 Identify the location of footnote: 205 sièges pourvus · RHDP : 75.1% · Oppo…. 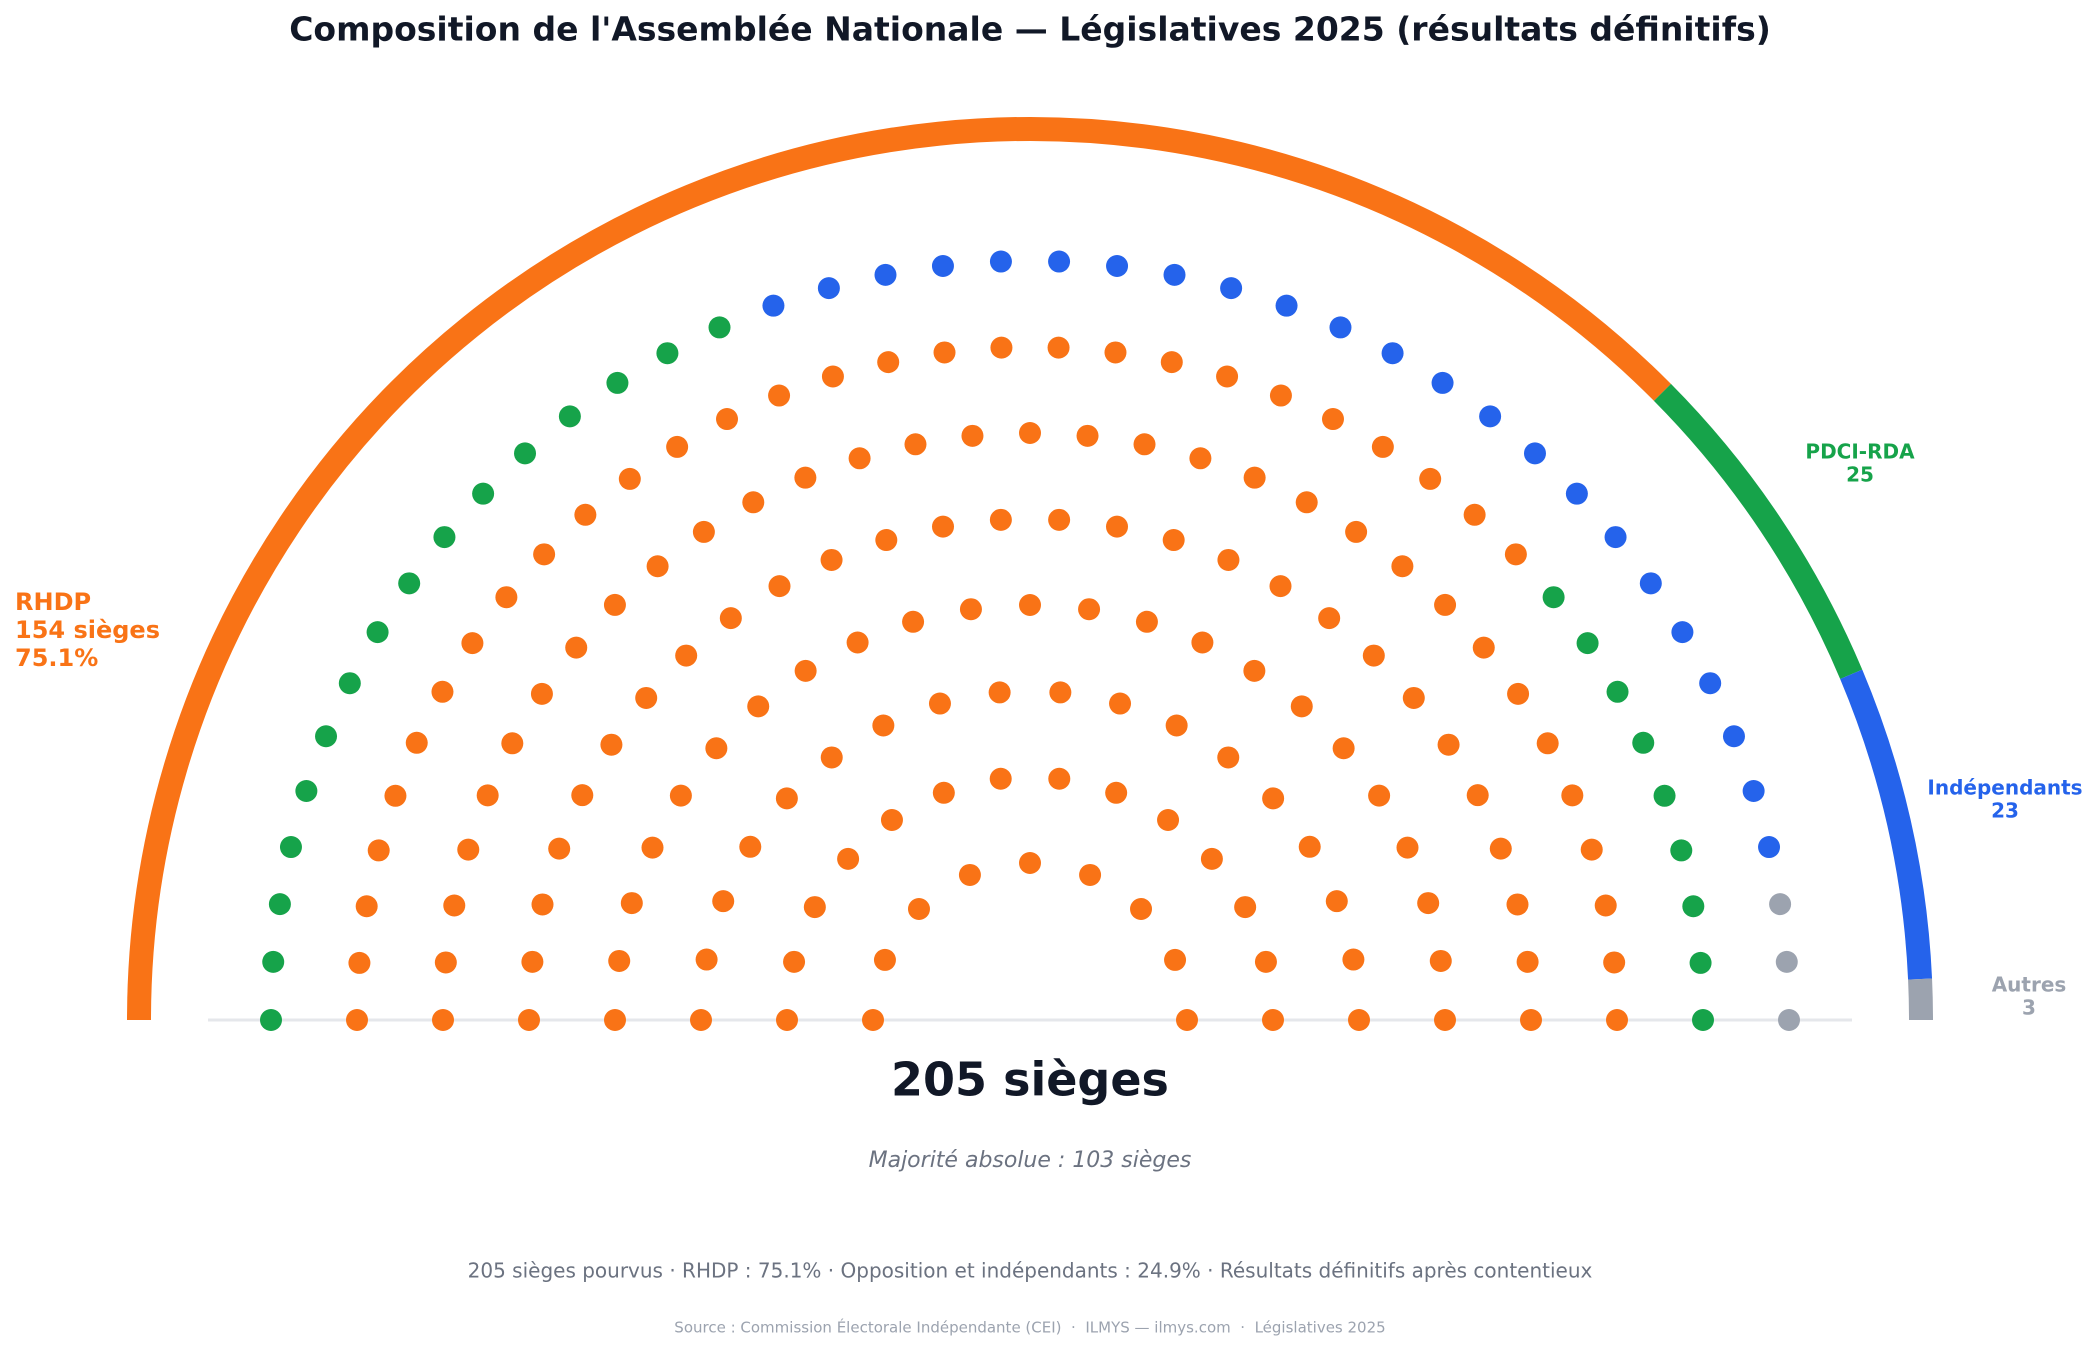
(1030, 1271).